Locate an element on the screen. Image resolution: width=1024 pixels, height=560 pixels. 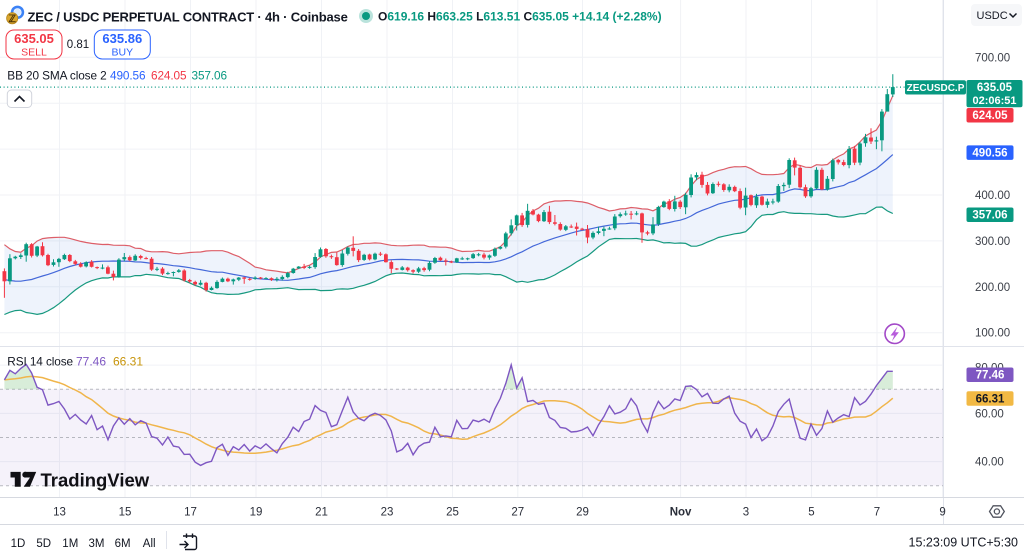
svg-text: SELL is located at coordinates (34, 53).